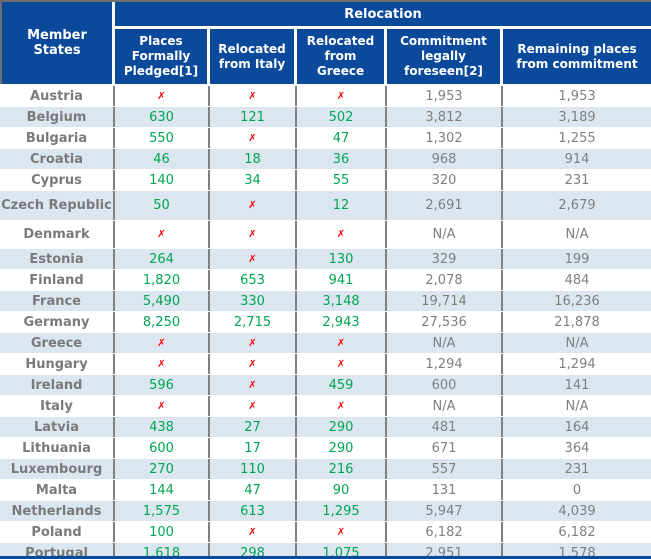  I want to click on cell-member-state: Croatia, so click(57, 159).